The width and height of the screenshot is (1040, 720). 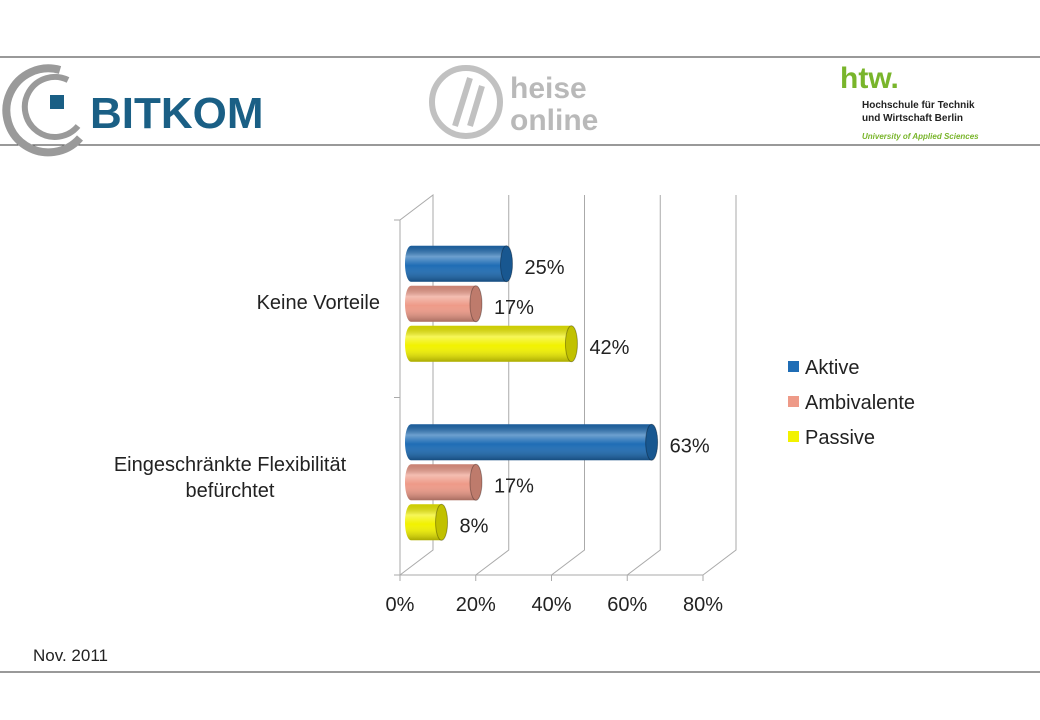 I want to click on value-label: 63%, so click(x=690, y=446).